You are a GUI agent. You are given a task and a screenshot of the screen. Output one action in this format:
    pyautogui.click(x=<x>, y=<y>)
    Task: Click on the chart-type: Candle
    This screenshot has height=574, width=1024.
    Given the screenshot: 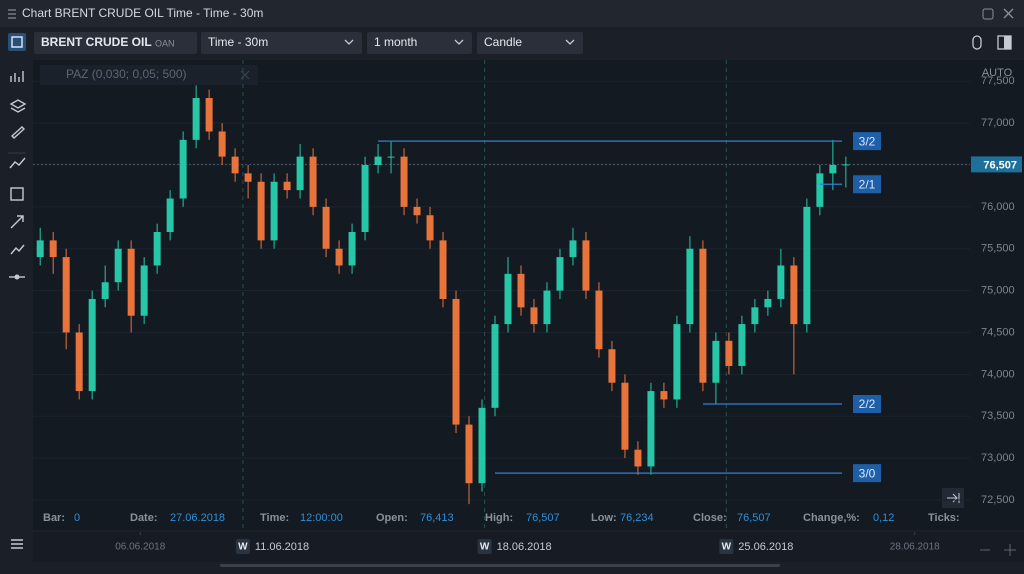 What is the action you would take?
    pyautogui.click(x=503, y=42)
    